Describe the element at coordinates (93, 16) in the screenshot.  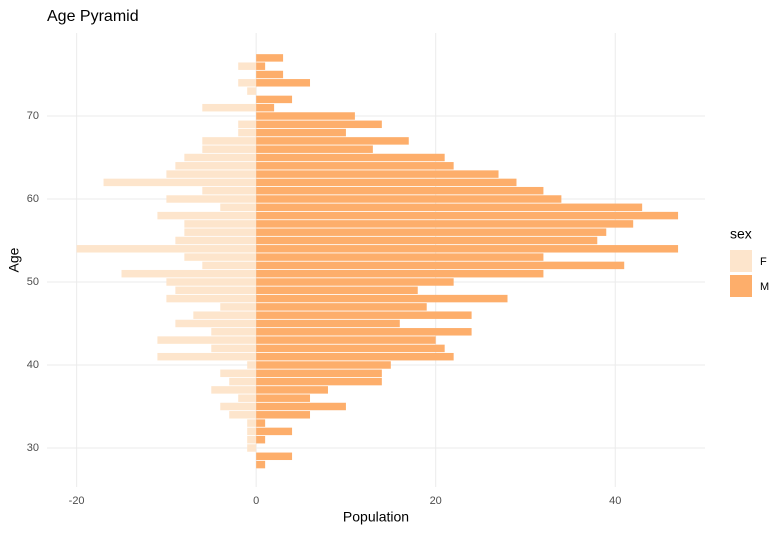
I see `chart-title: Age Pyramid` at that location.